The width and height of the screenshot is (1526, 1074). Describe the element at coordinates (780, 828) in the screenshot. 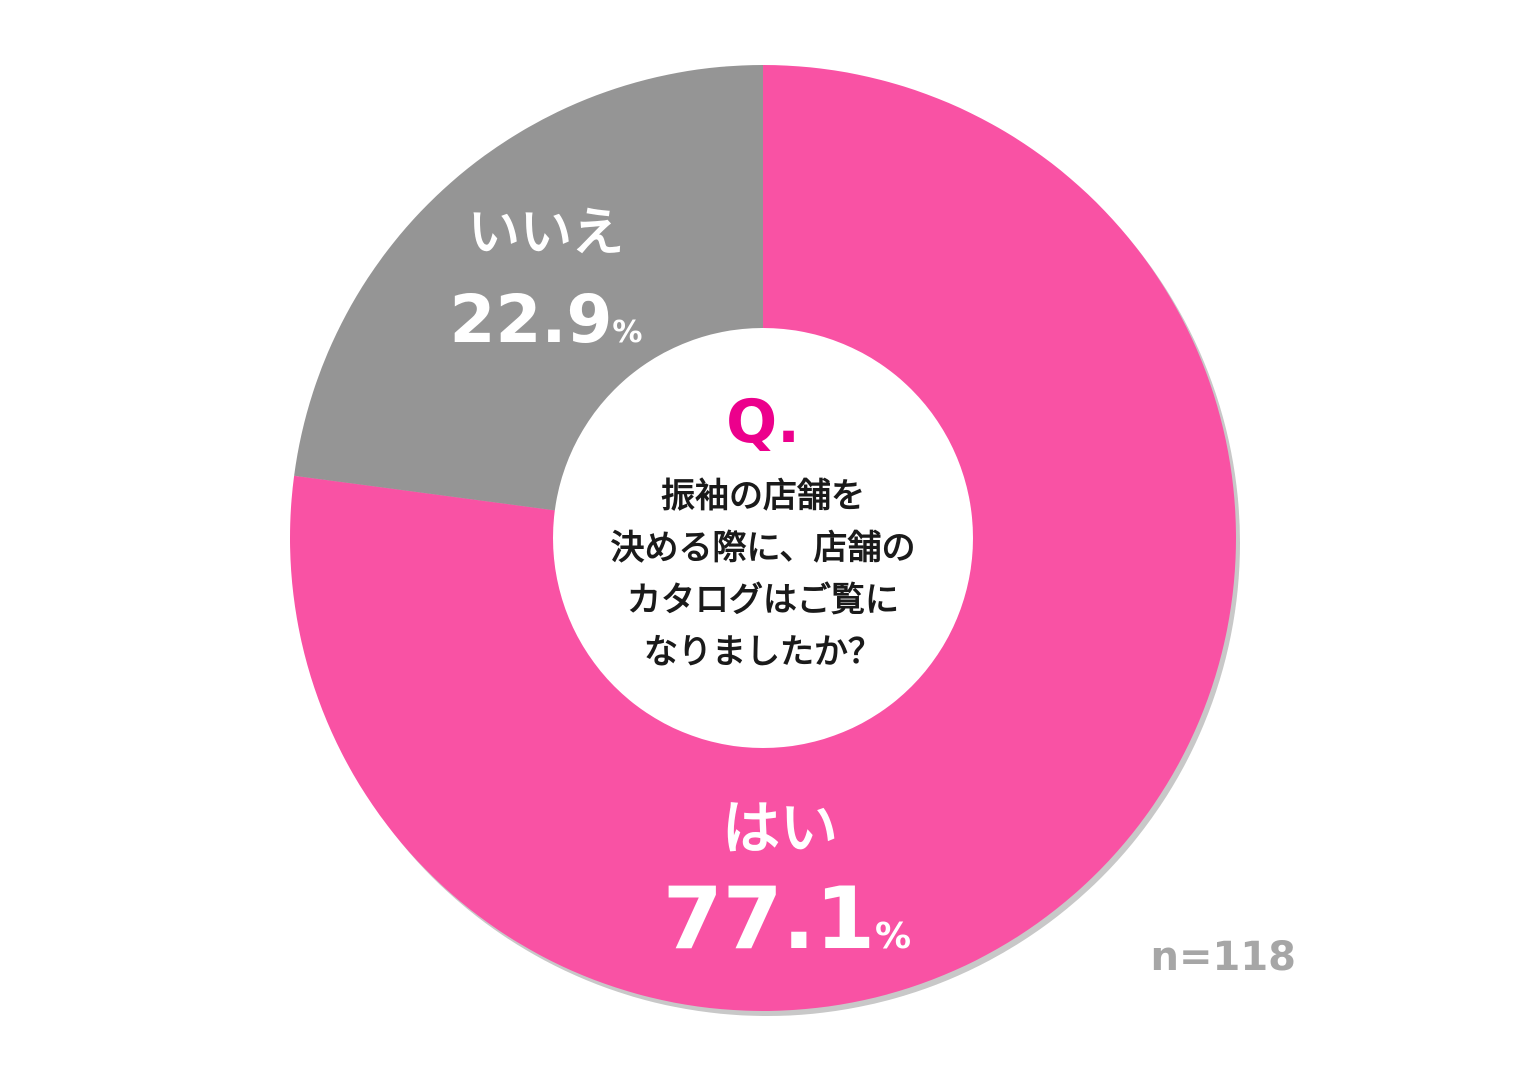

I see `slice-label-yes: はい` at that location.